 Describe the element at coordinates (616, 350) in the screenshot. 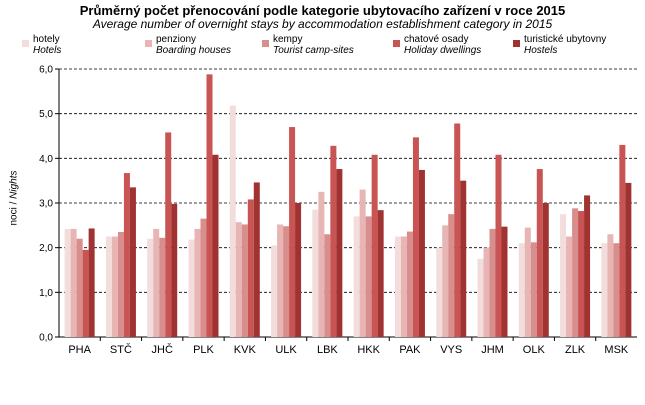

I see `x-tick-label: MSK` at that location.